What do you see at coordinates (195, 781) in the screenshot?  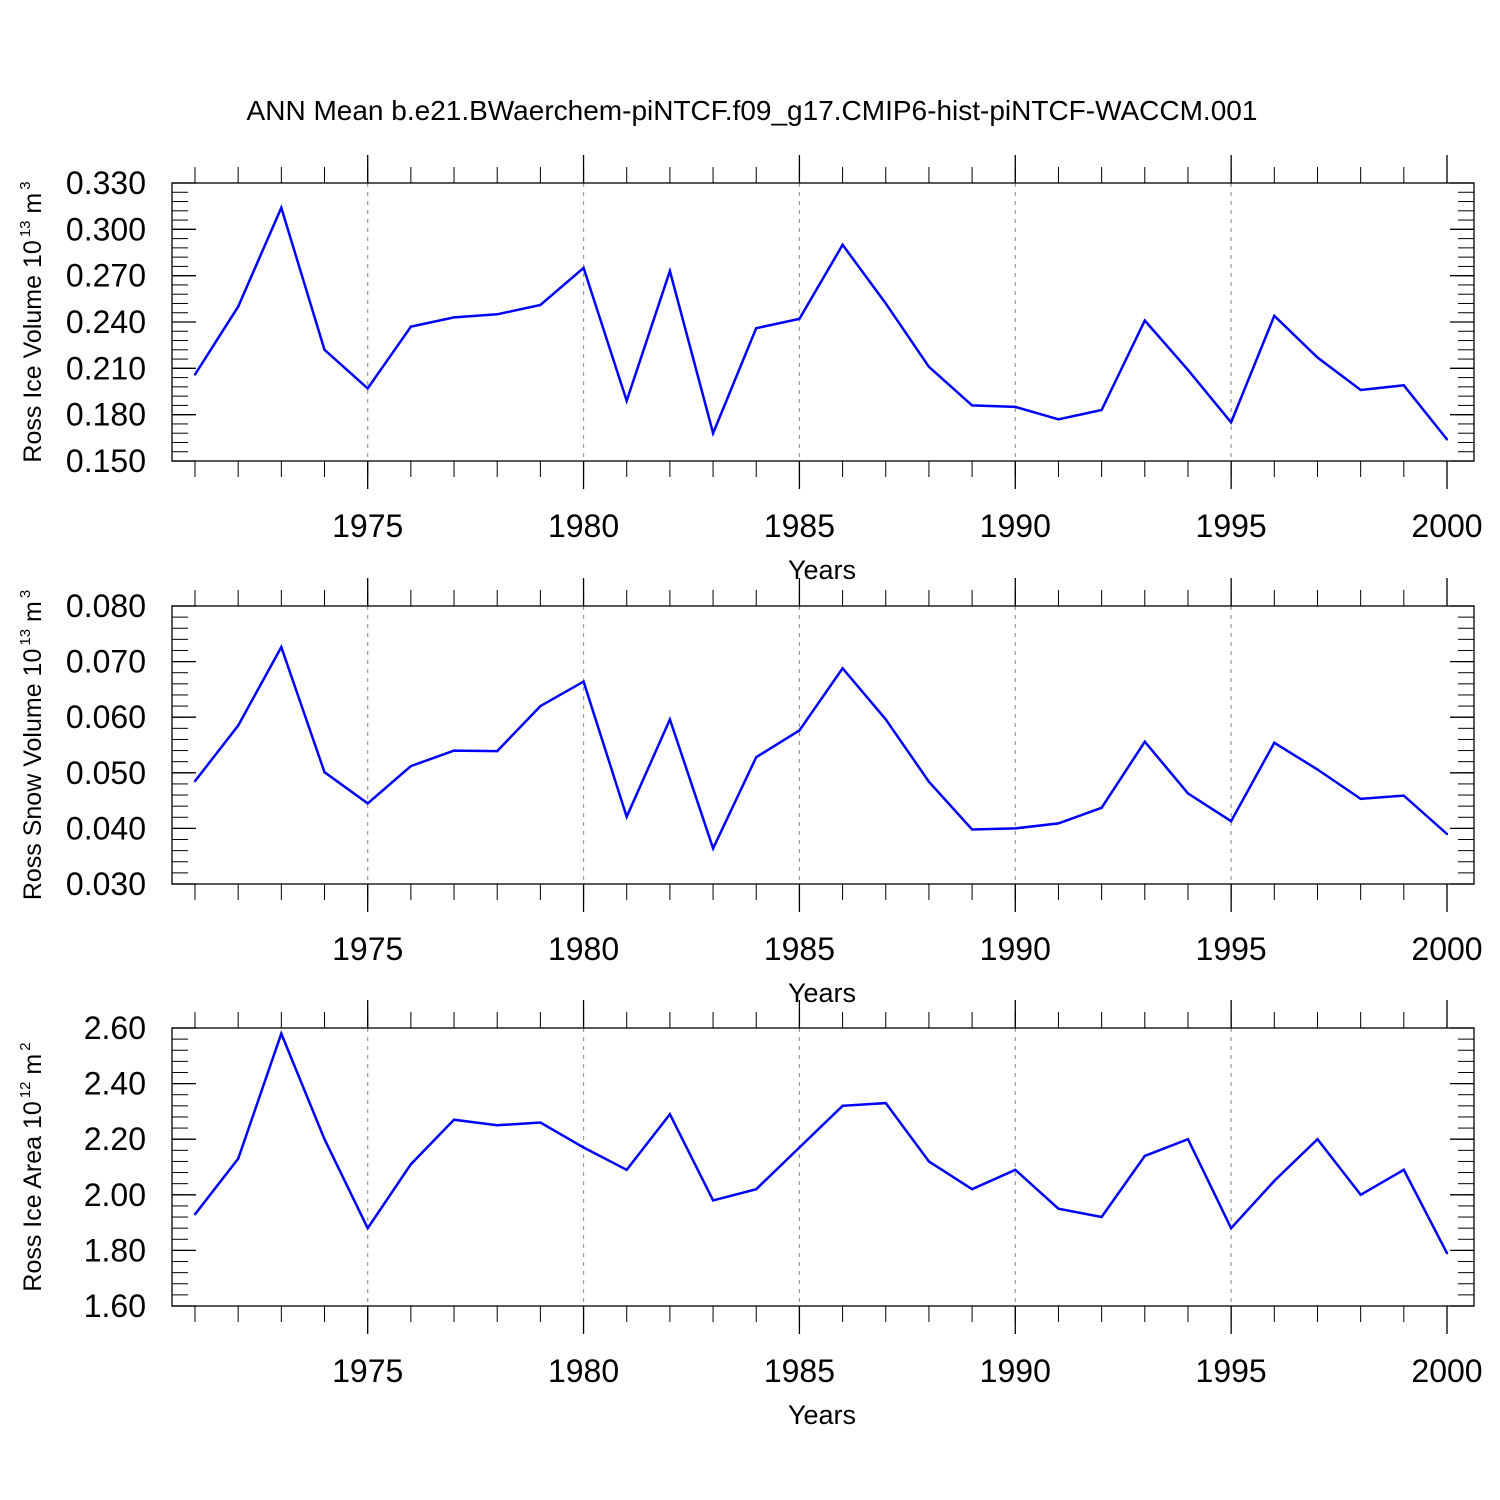 I see `data-point-1971` at bounding box center [195, 781].